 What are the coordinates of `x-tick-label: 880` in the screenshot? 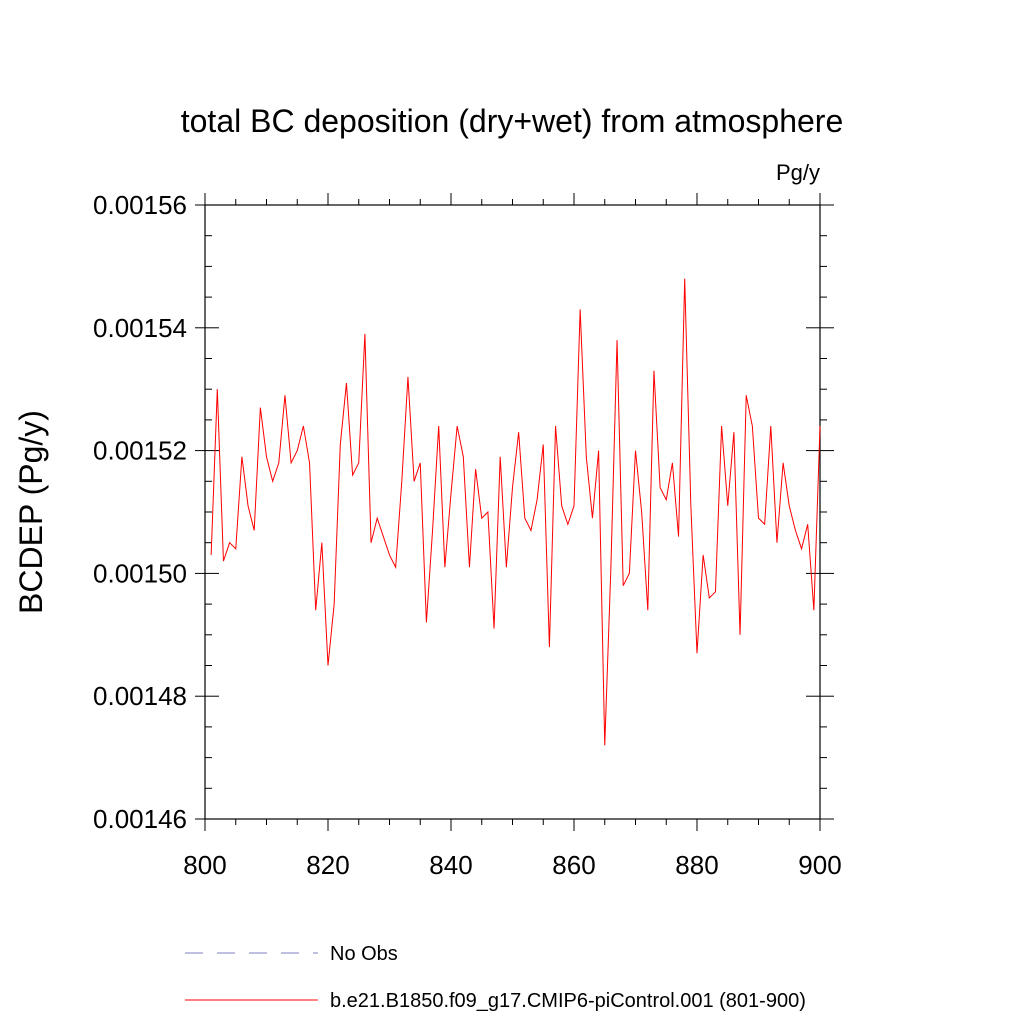 It's located at (696, 865).